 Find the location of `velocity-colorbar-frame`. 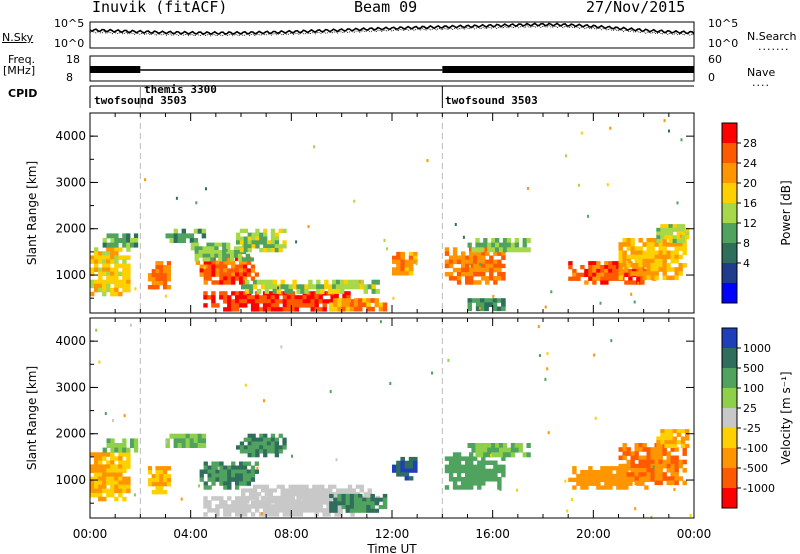

velocity-colorbar-frame is located at coordinates (729, 418).